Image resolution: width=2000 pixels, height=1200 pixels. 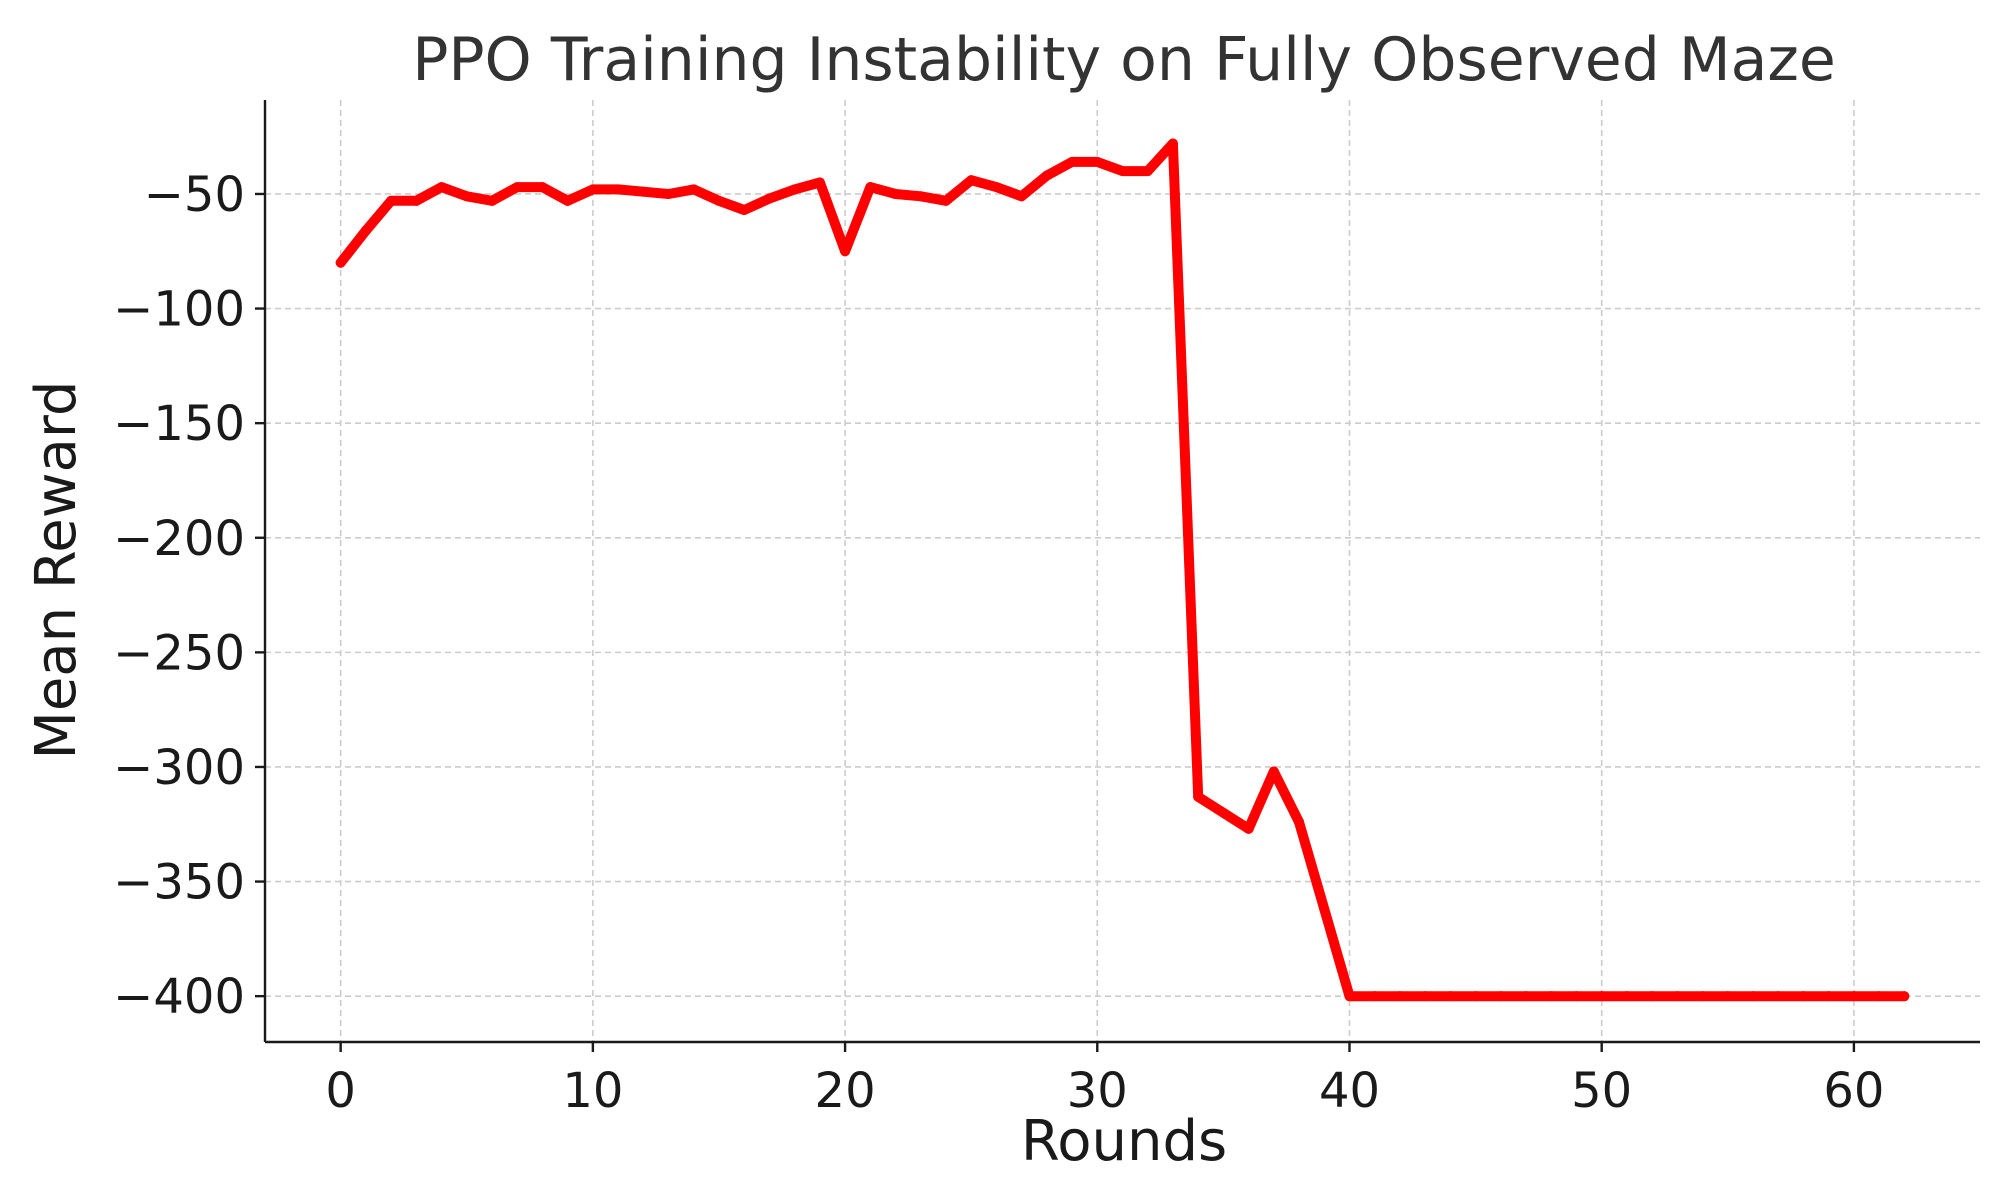 I want to click on y-tick-label: −400, so click(x=179, y=997).